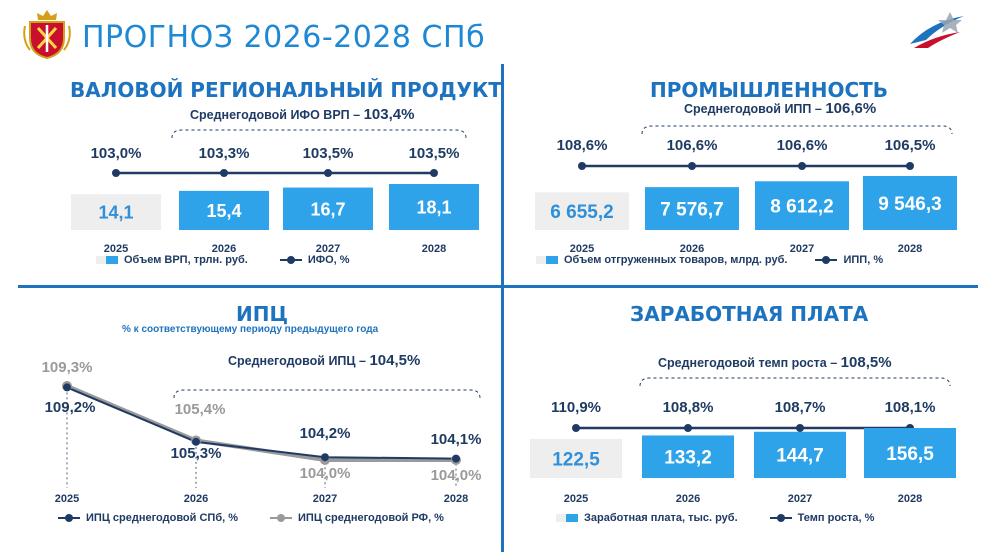 The image size is (990, 557). I want to click on ipc-average-value: 104,5%, so click(395, 360).